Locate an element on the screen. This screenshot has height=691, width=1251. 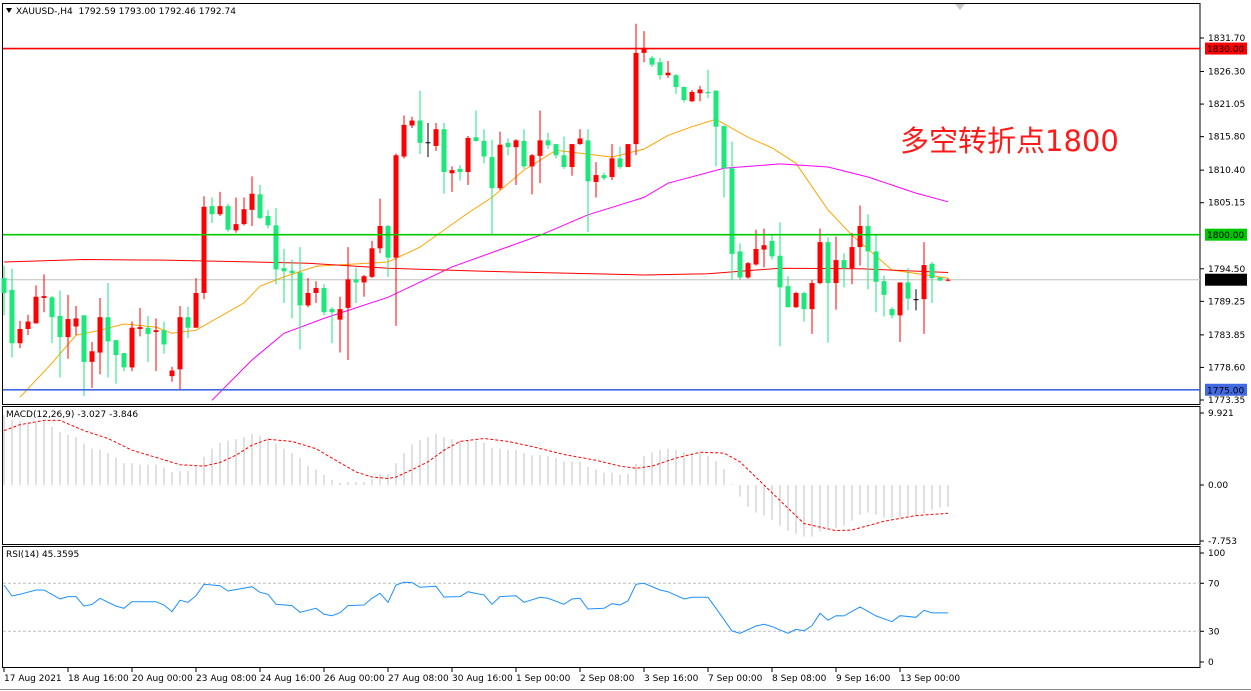
price-tick-label: 1805.15 is located at coordinates (1226, 204).